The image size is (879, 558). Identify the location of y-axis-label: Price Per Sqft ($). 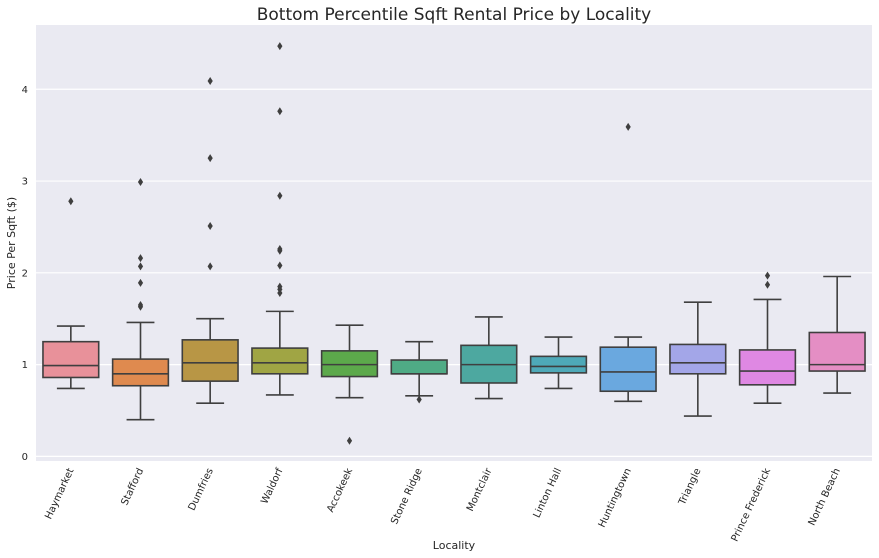
(11, 243).